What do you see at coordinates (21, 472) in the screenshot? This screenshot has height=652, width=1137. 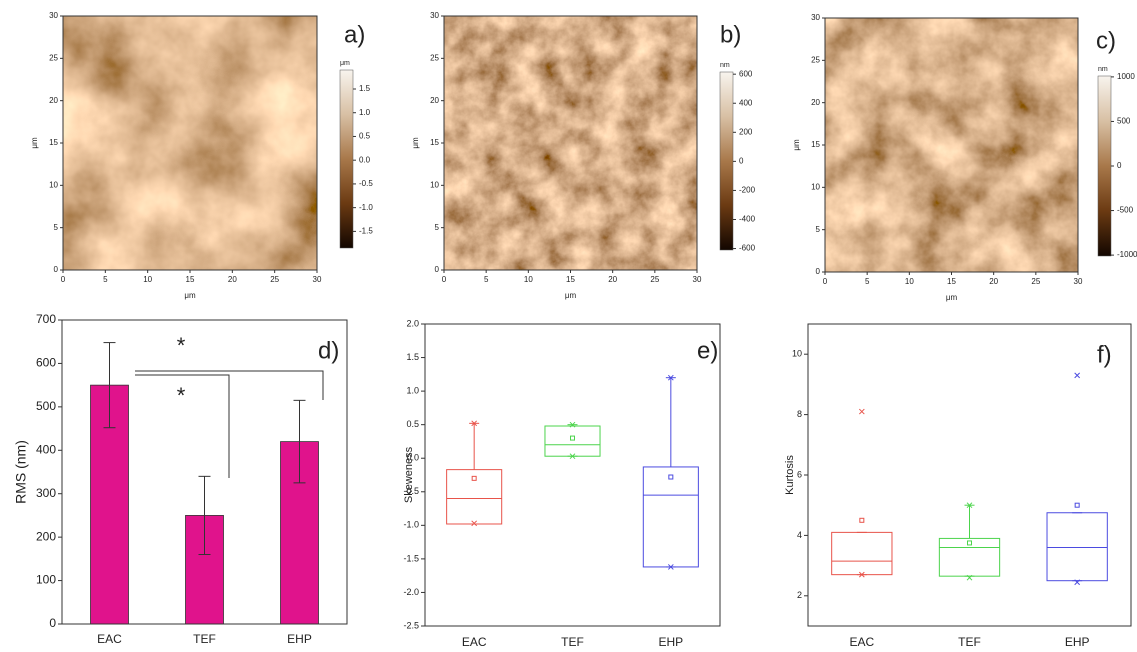 I see `y-axis-label: RMS (nm)` at bounding box center [21, 472].